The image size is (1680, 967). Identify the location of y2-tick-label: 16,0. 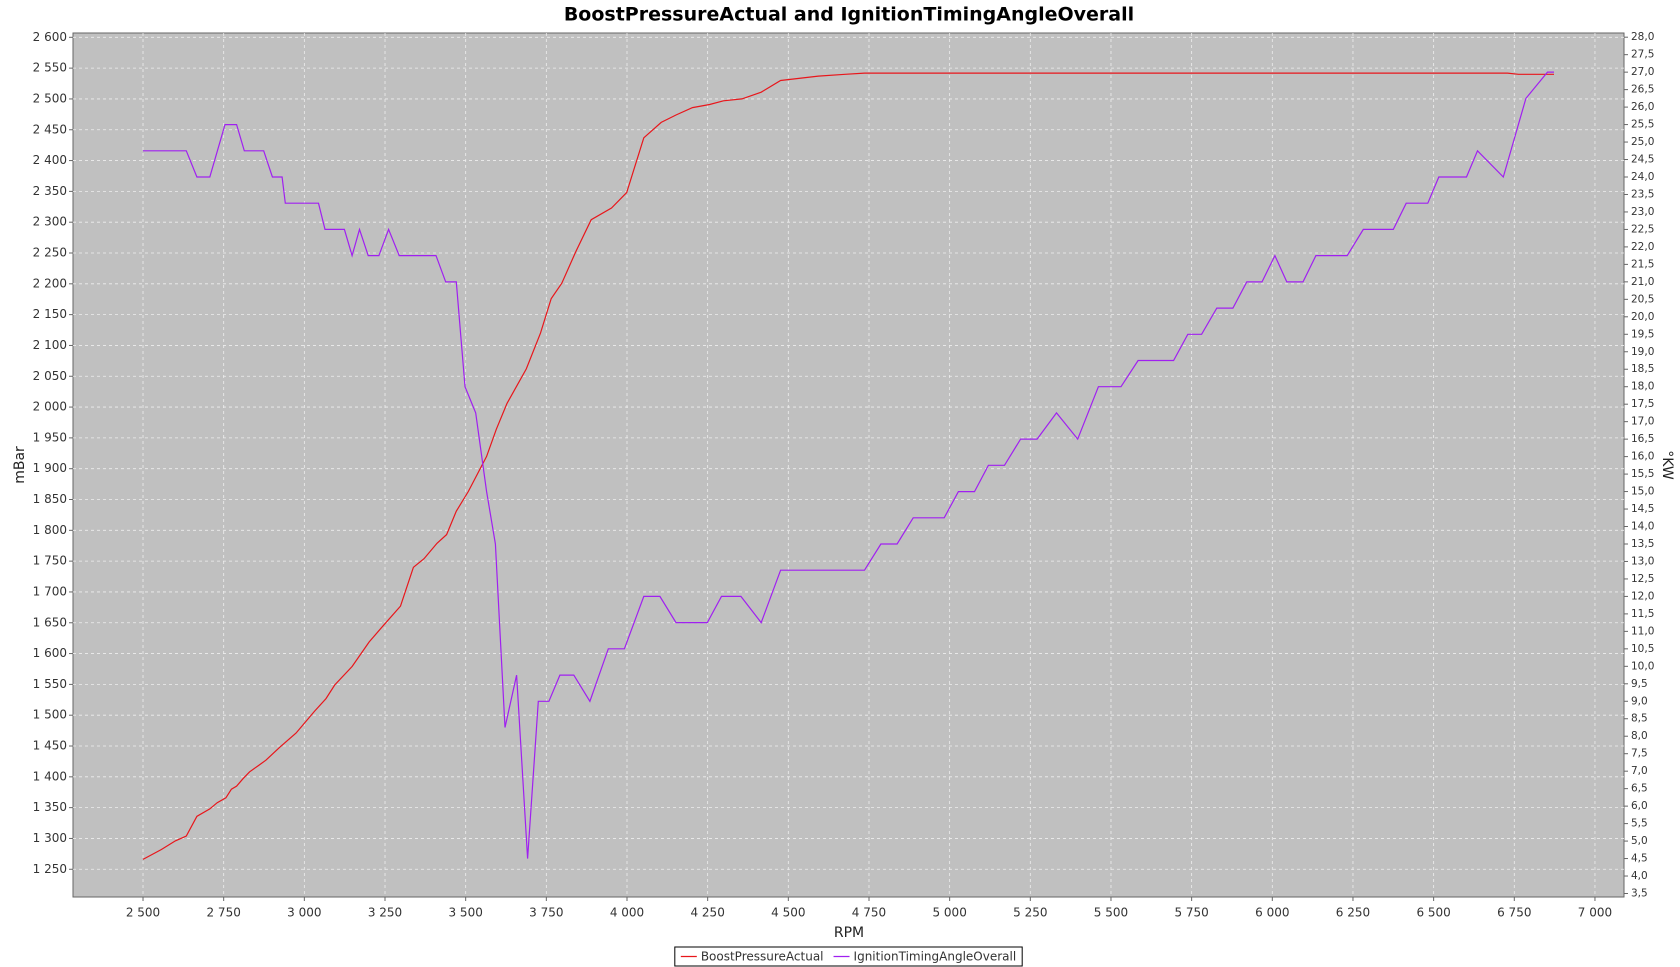
(1642, 457).